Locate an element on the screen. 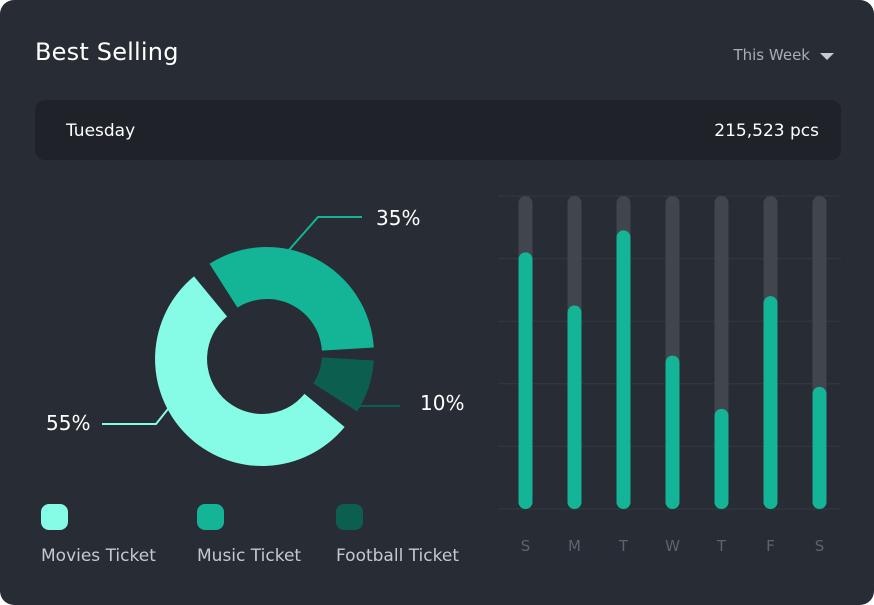 This screenshot has width=874, height=605. legend-label-movies: Movies Ticket is located at coordinates (98, 556).